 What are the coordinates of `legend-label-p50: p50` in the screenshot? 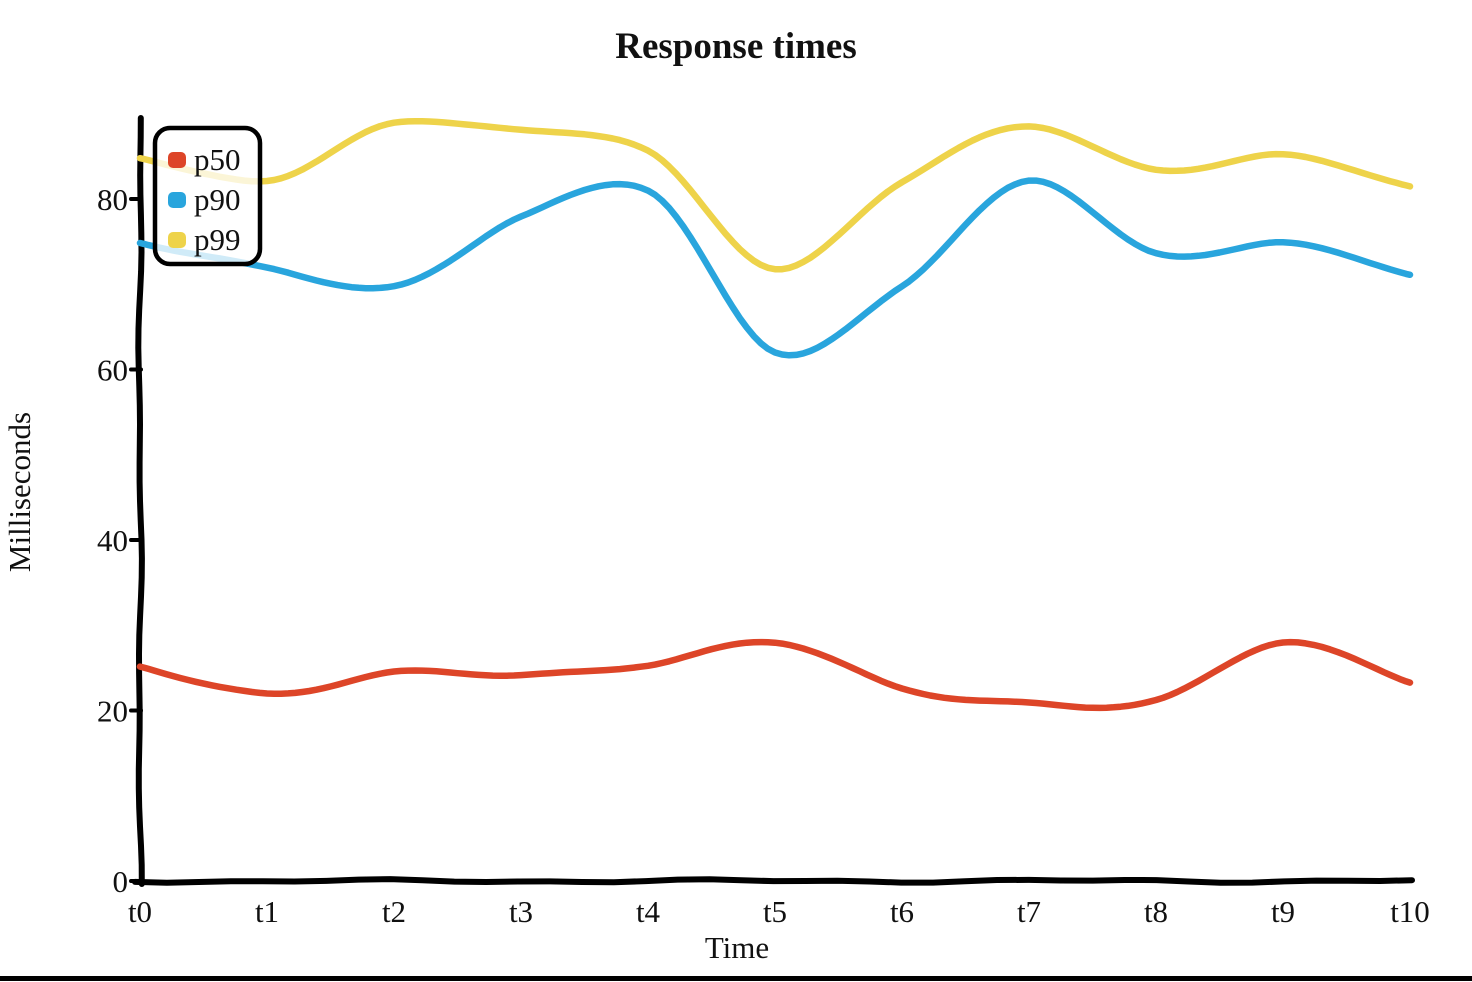 It's located at (217, 159).